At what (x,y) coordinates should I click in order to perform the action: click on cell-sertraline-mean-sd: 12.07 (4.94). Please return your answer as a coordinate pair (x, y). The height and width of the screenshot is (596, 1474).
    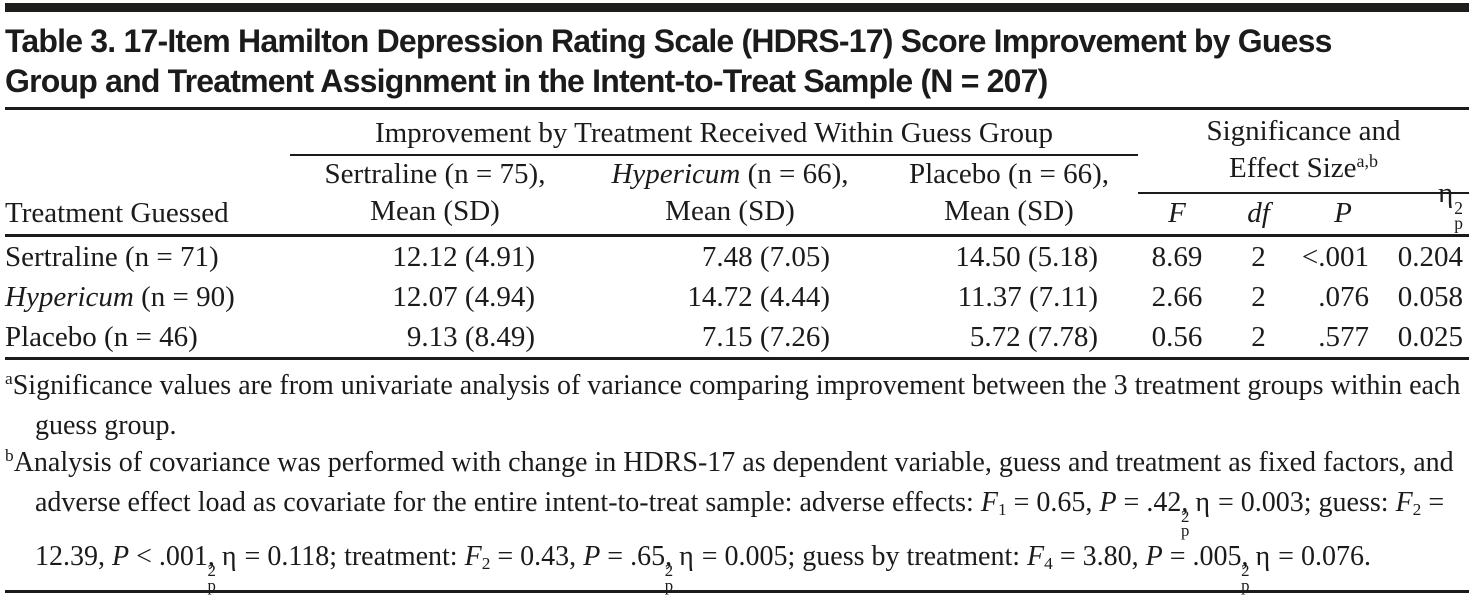
    Looking at the image, I should click on (463, 296).